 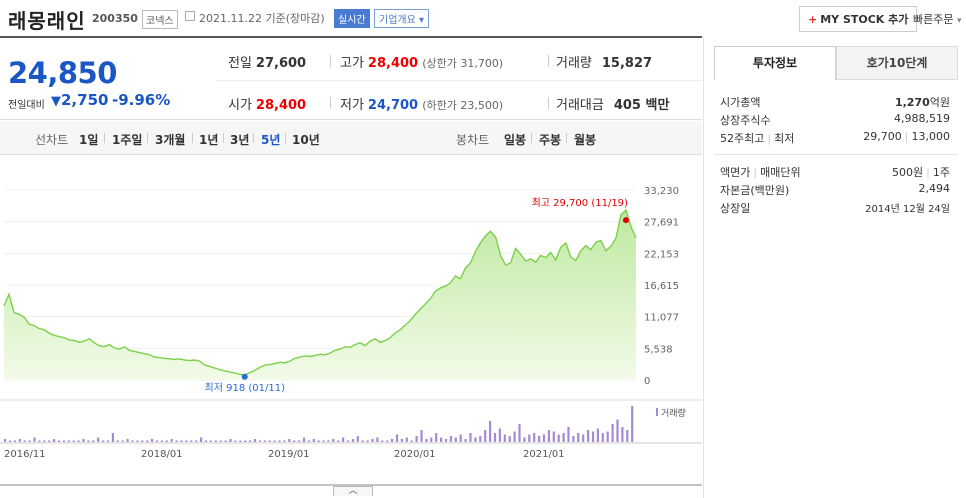 I want to click on collapse-chart-button: ︿, so click(x=353, y=491).